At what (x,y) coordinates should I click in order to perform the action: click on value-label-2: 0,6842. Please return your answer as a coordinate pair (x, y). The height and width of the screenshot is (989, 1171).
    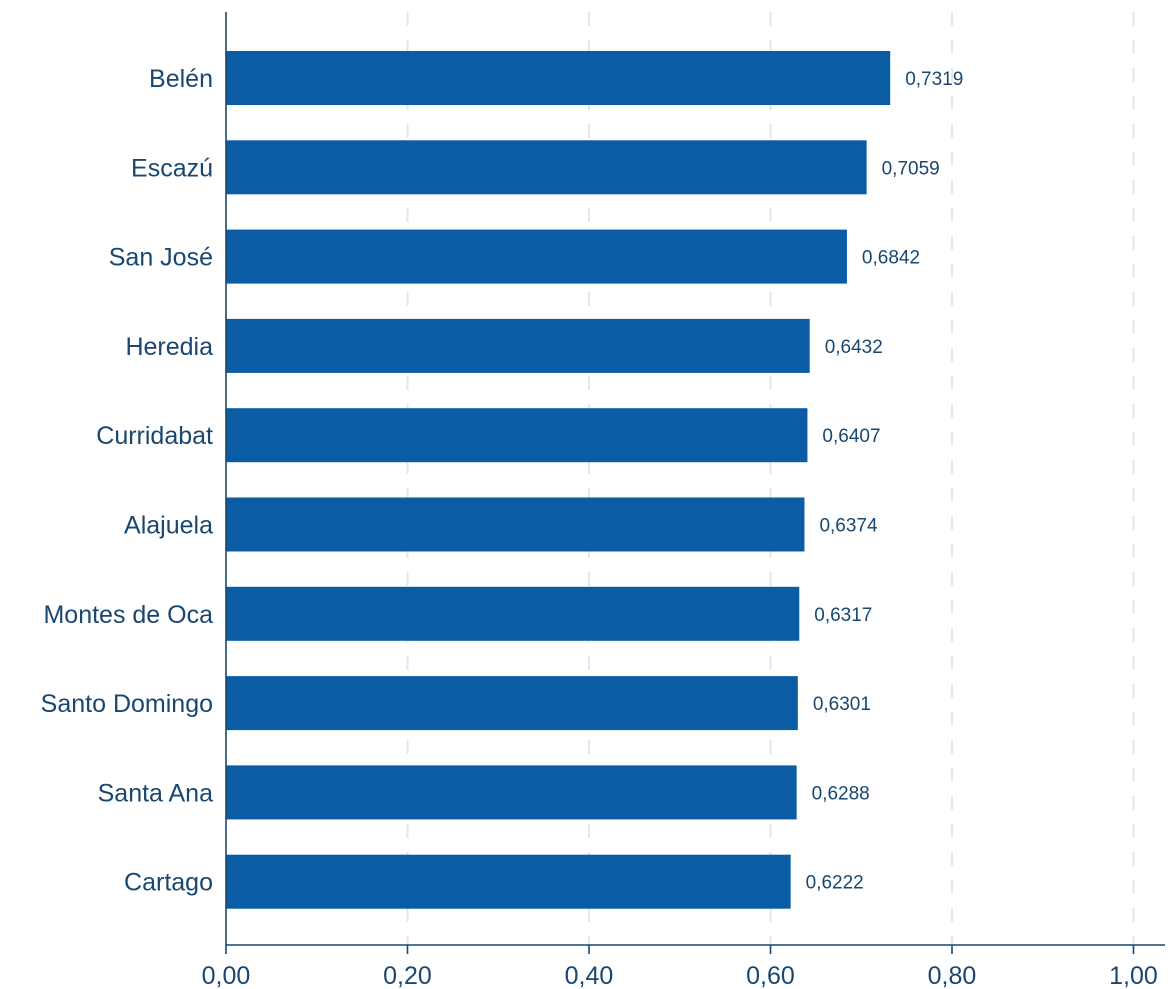
    Looking at the image, I should click on (891, 258).